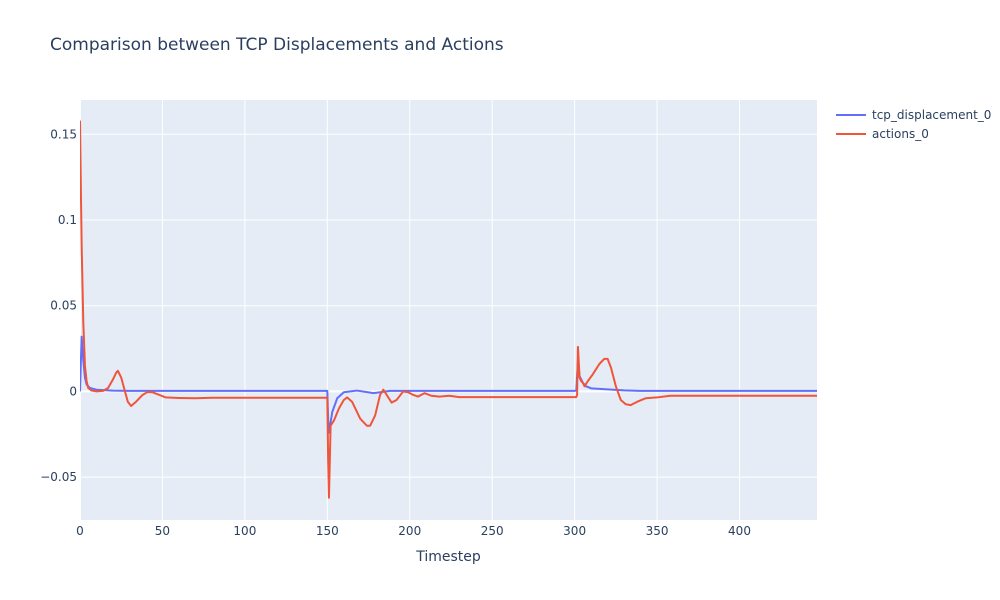 The width and height of the screenshot is (1000, 600). I want to click on legend: tcp_displacement_0 actions_0, so click(913, 124).